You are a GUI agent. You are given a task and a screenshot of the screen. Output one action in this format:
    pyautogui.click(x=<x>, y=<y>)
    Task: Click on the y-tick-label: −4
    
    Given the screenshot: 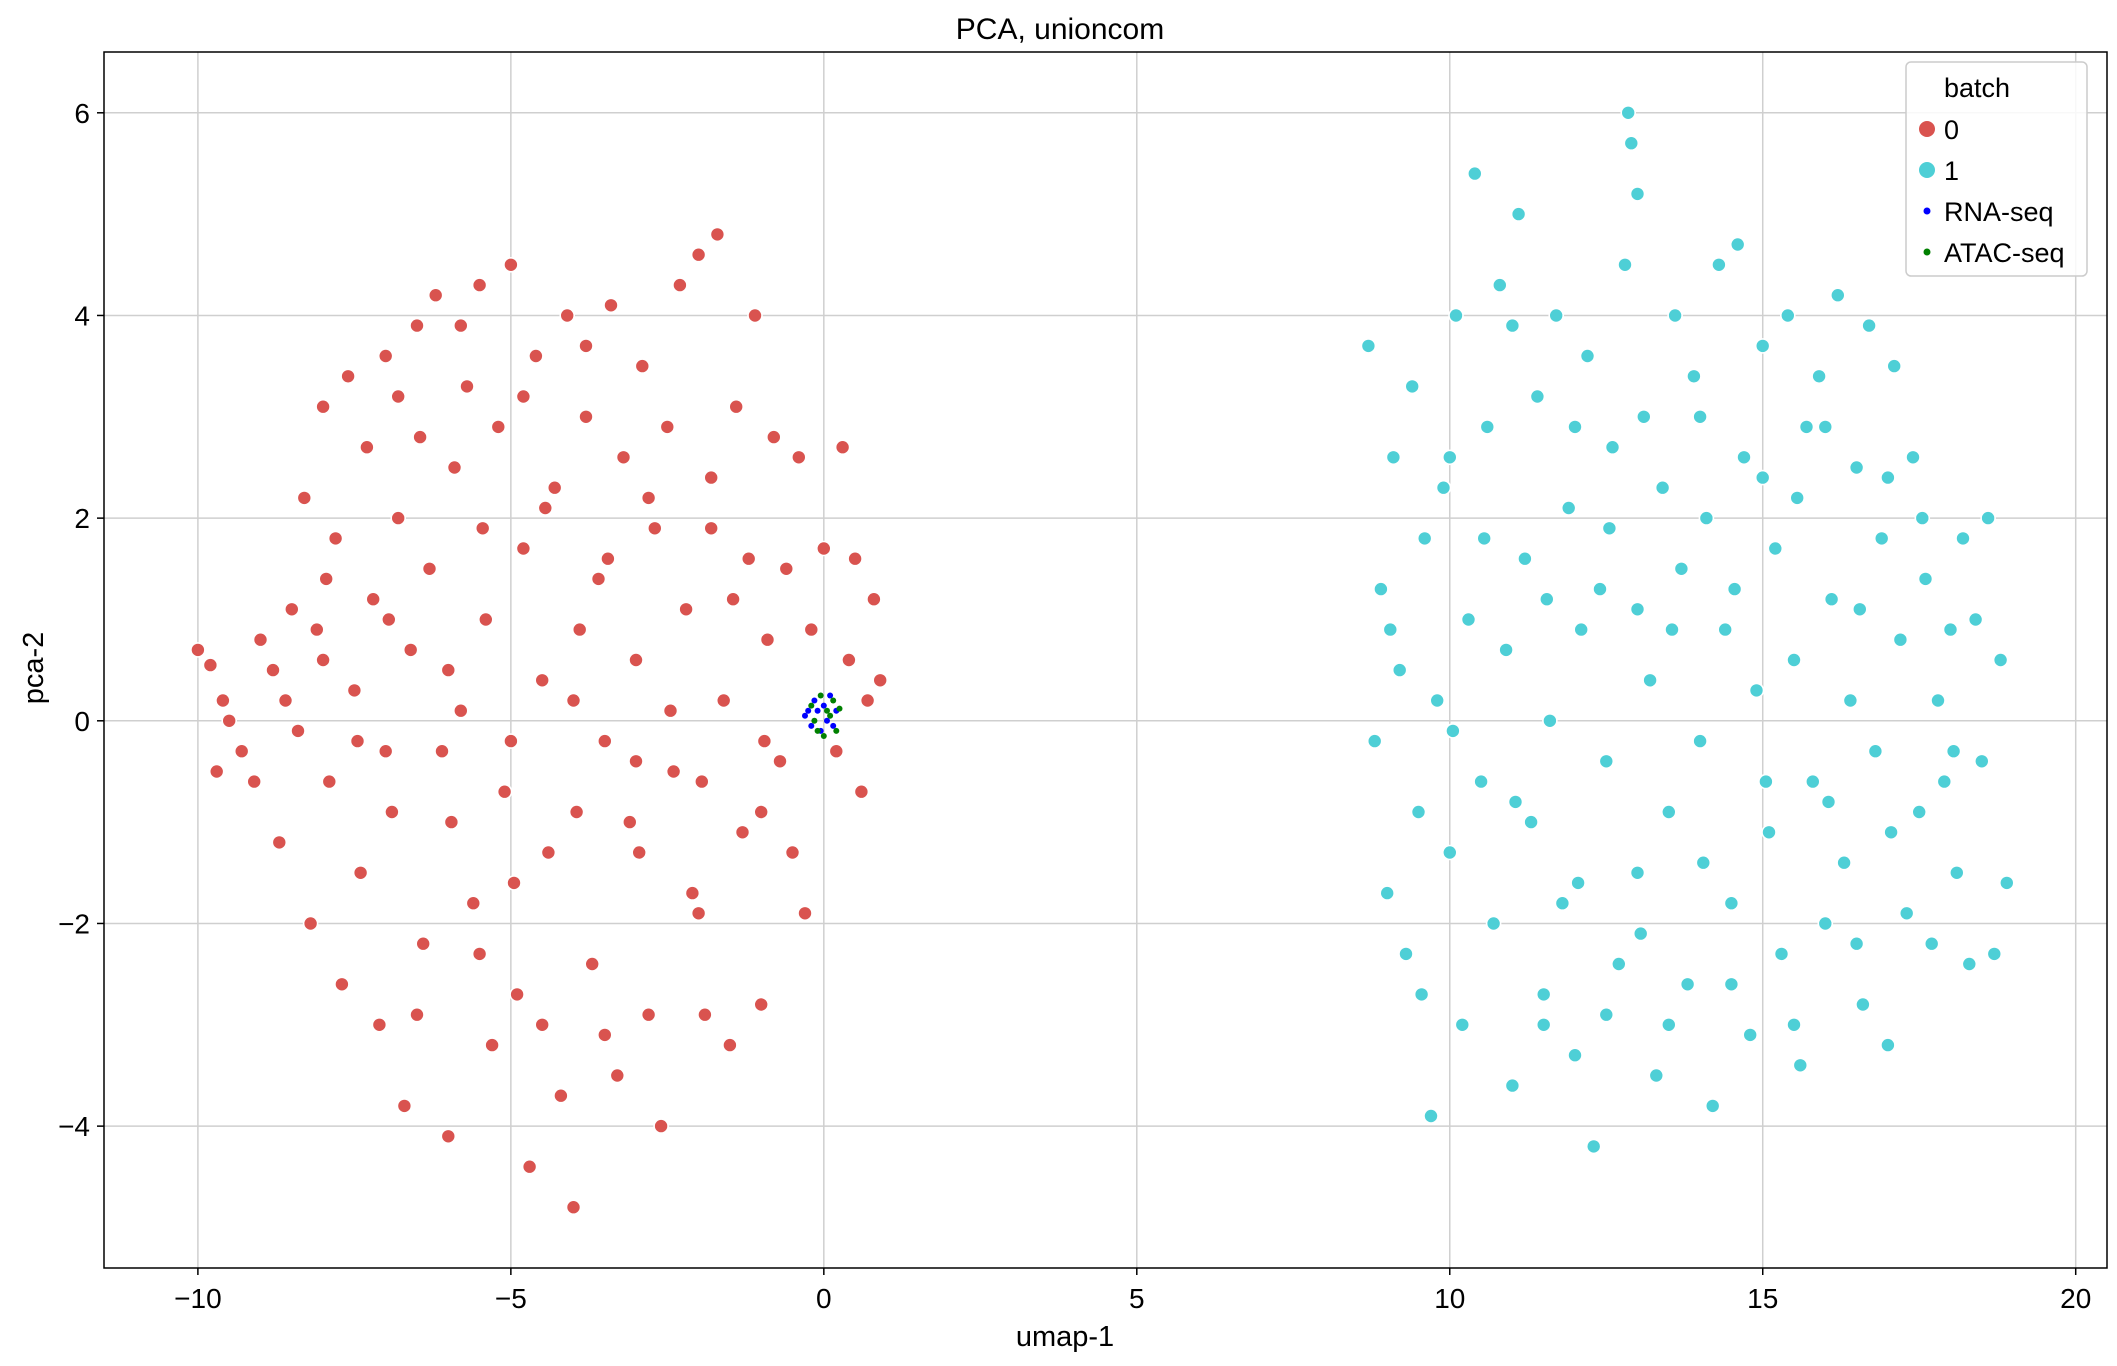 What is the action you would take?
    pyautogui.click(x=74, y=1126)
    